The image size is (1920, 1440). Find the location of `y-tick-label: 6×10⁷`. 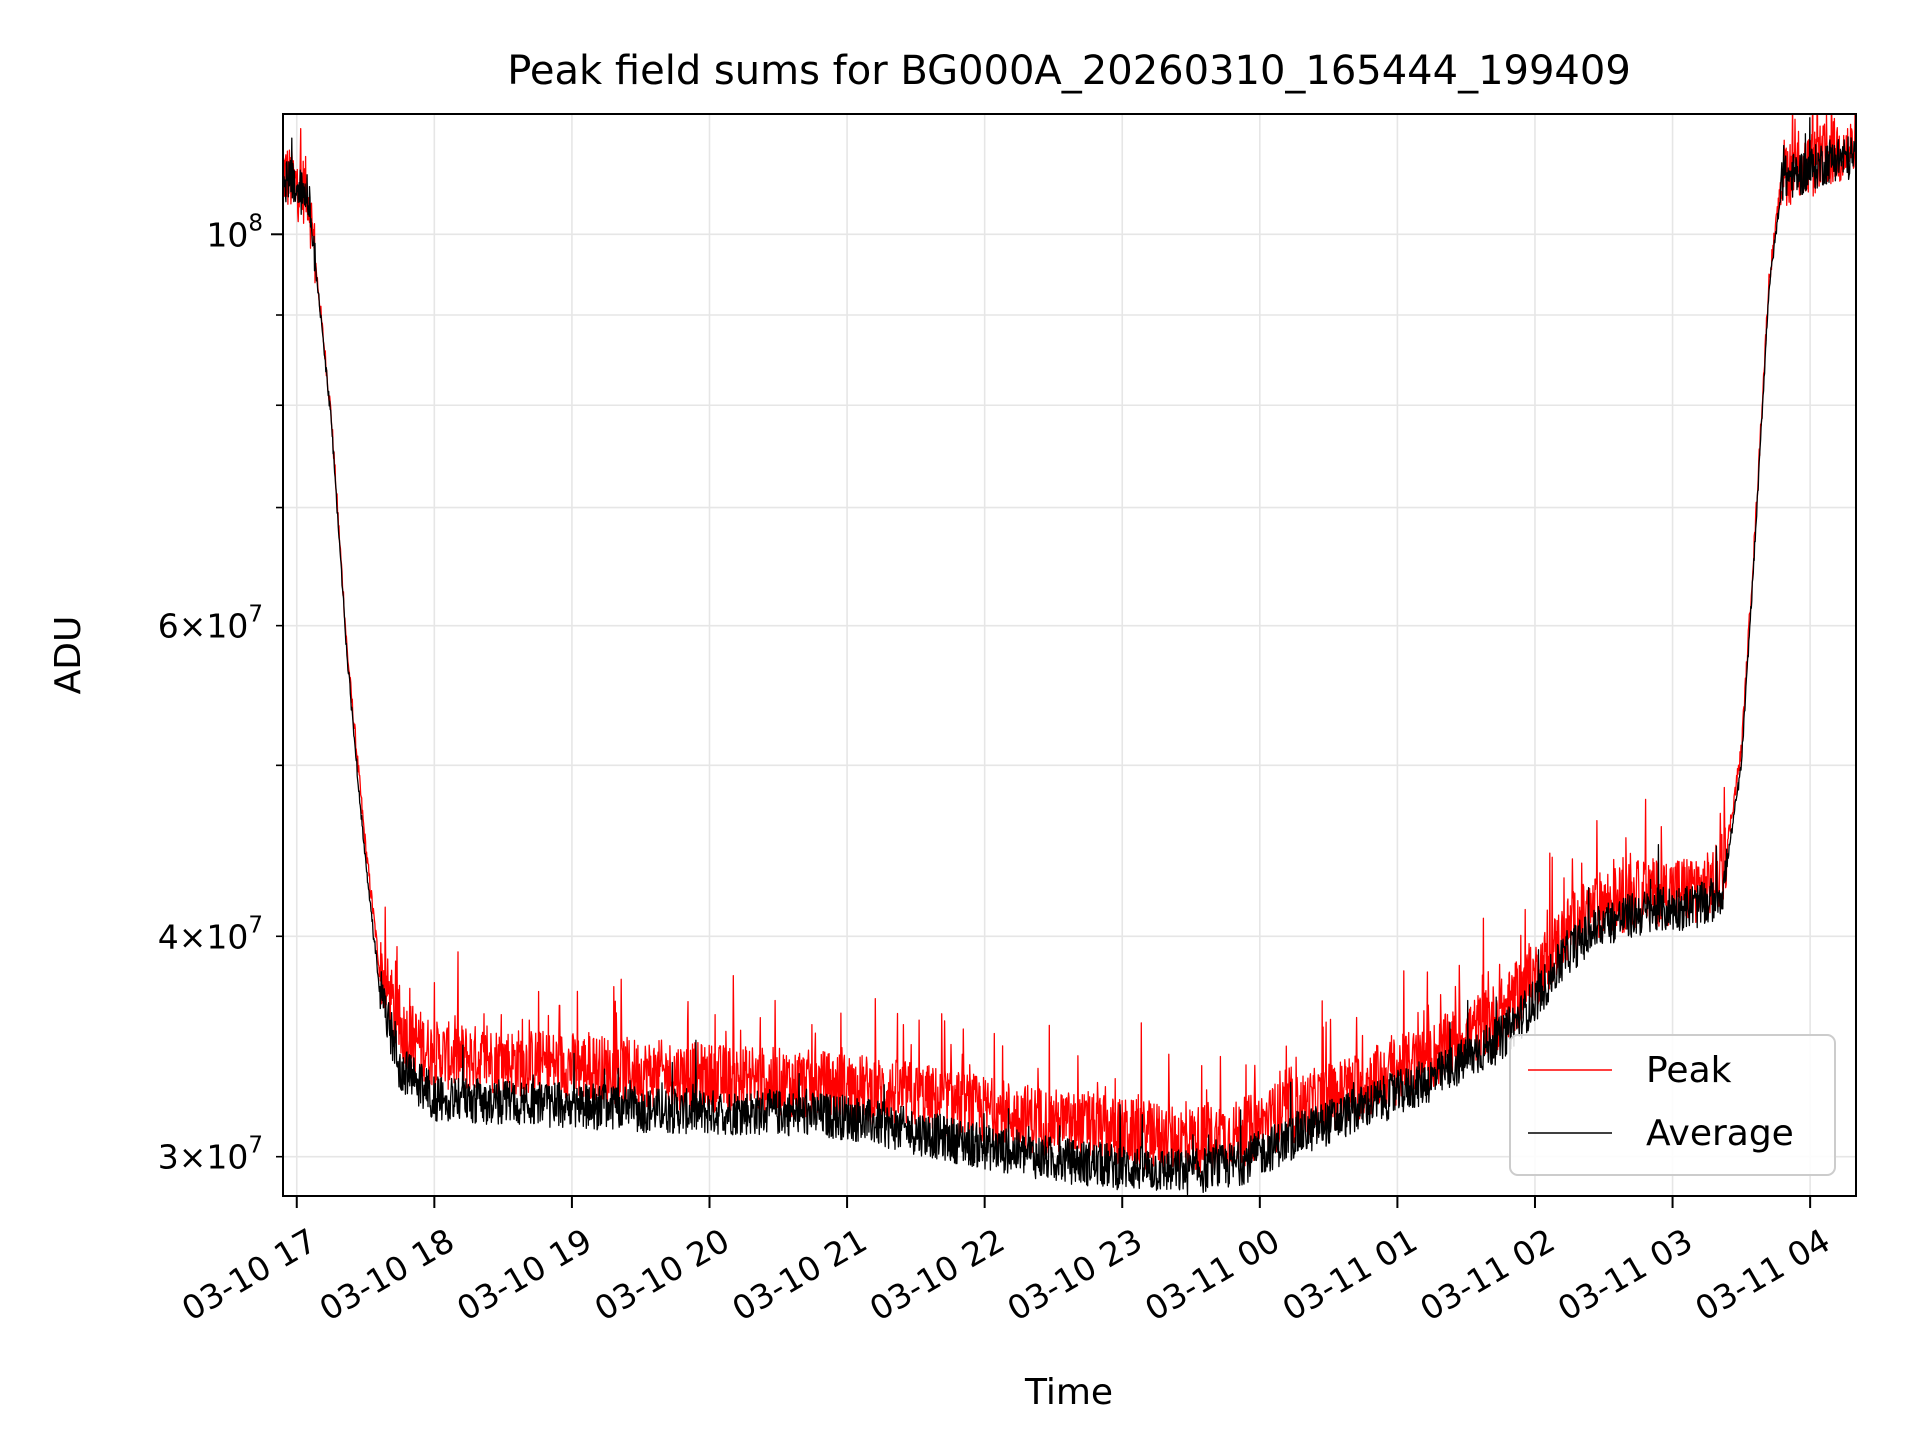

y-tick-label: 6×10⁷ is located at coordinates (210, 624).